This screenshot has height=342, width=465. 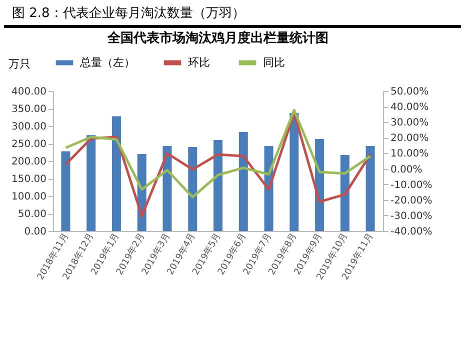 What do you see at coordinates (199, 62) in the screenshot?
I see `legend-label: 环比` at bounding box center [199, 62].